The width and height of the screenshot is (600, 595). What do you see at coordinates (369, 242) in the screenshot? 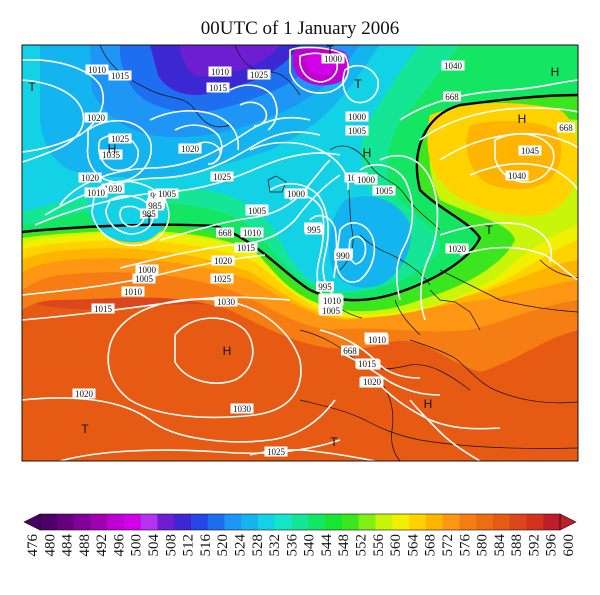
I see `field-sky-lobe` at bounding box center [369, 242].